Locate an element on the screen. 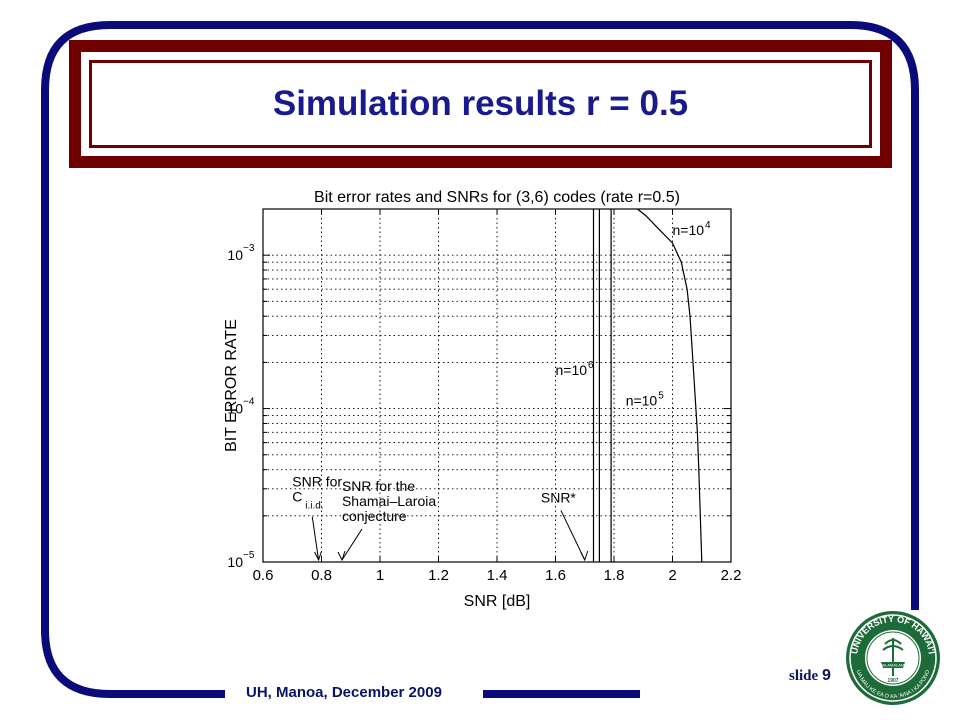 The image size is (960, 720). x-tick-label: 2.2 is located at coordinates (731, 575).